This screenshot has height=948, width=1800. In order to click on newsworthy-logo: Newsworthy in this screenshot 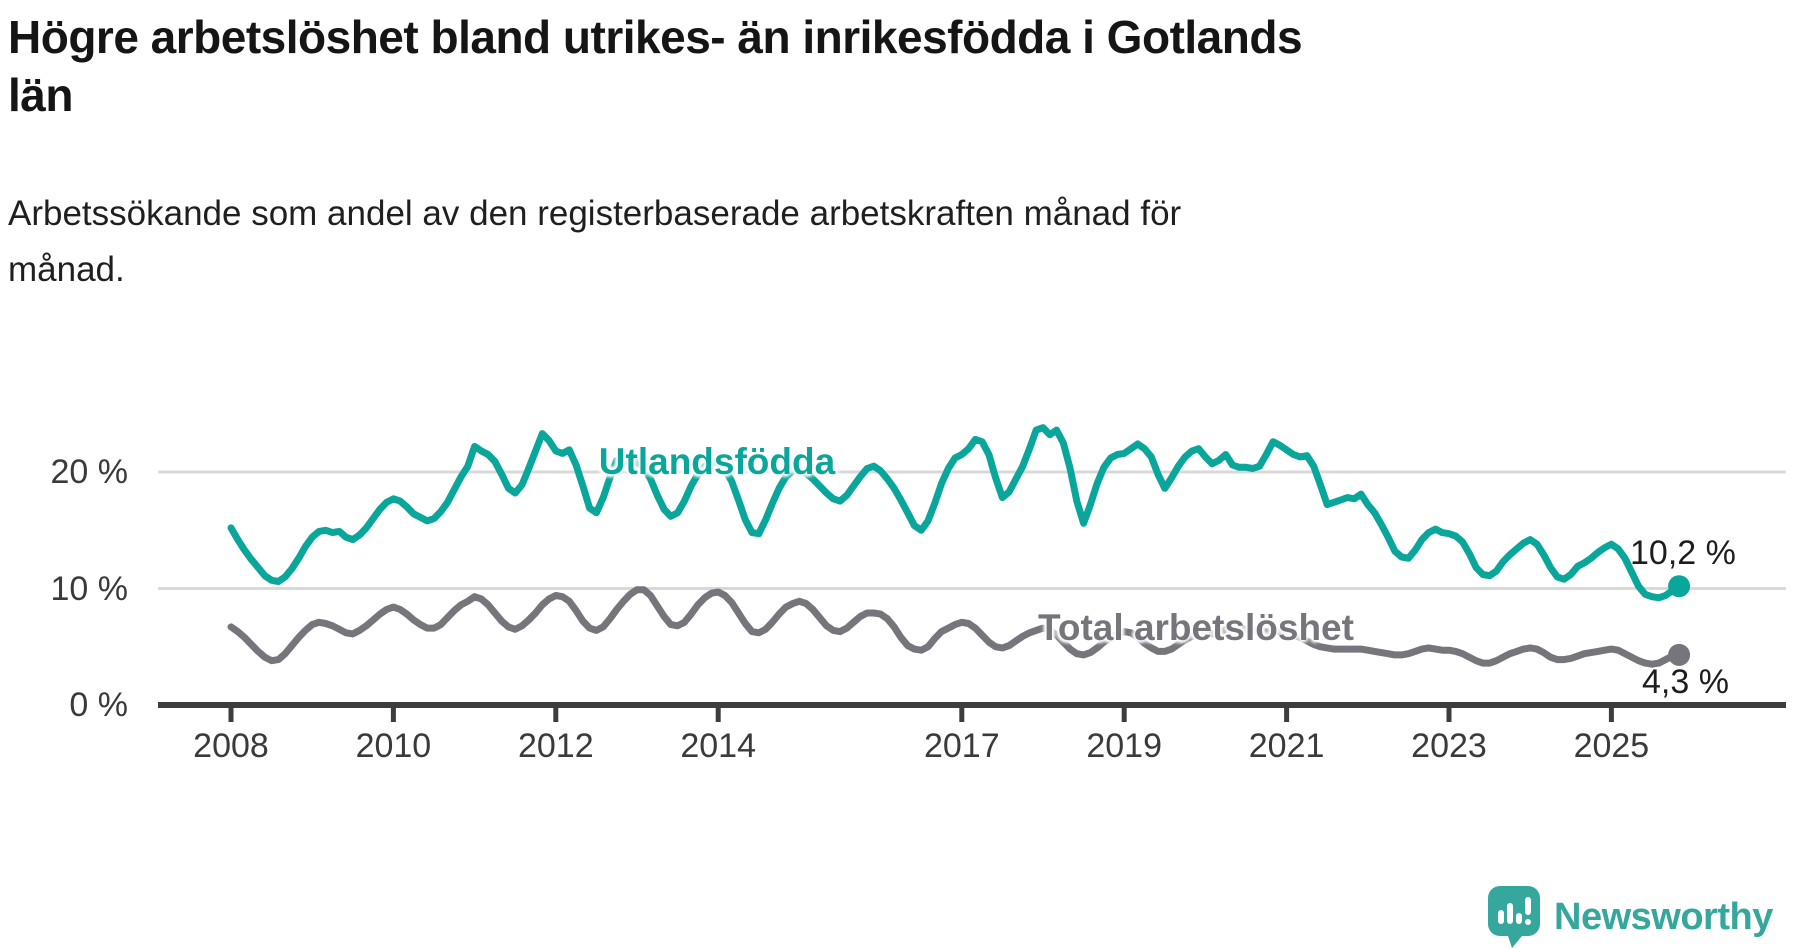, I will do `click(1630, 917)`.